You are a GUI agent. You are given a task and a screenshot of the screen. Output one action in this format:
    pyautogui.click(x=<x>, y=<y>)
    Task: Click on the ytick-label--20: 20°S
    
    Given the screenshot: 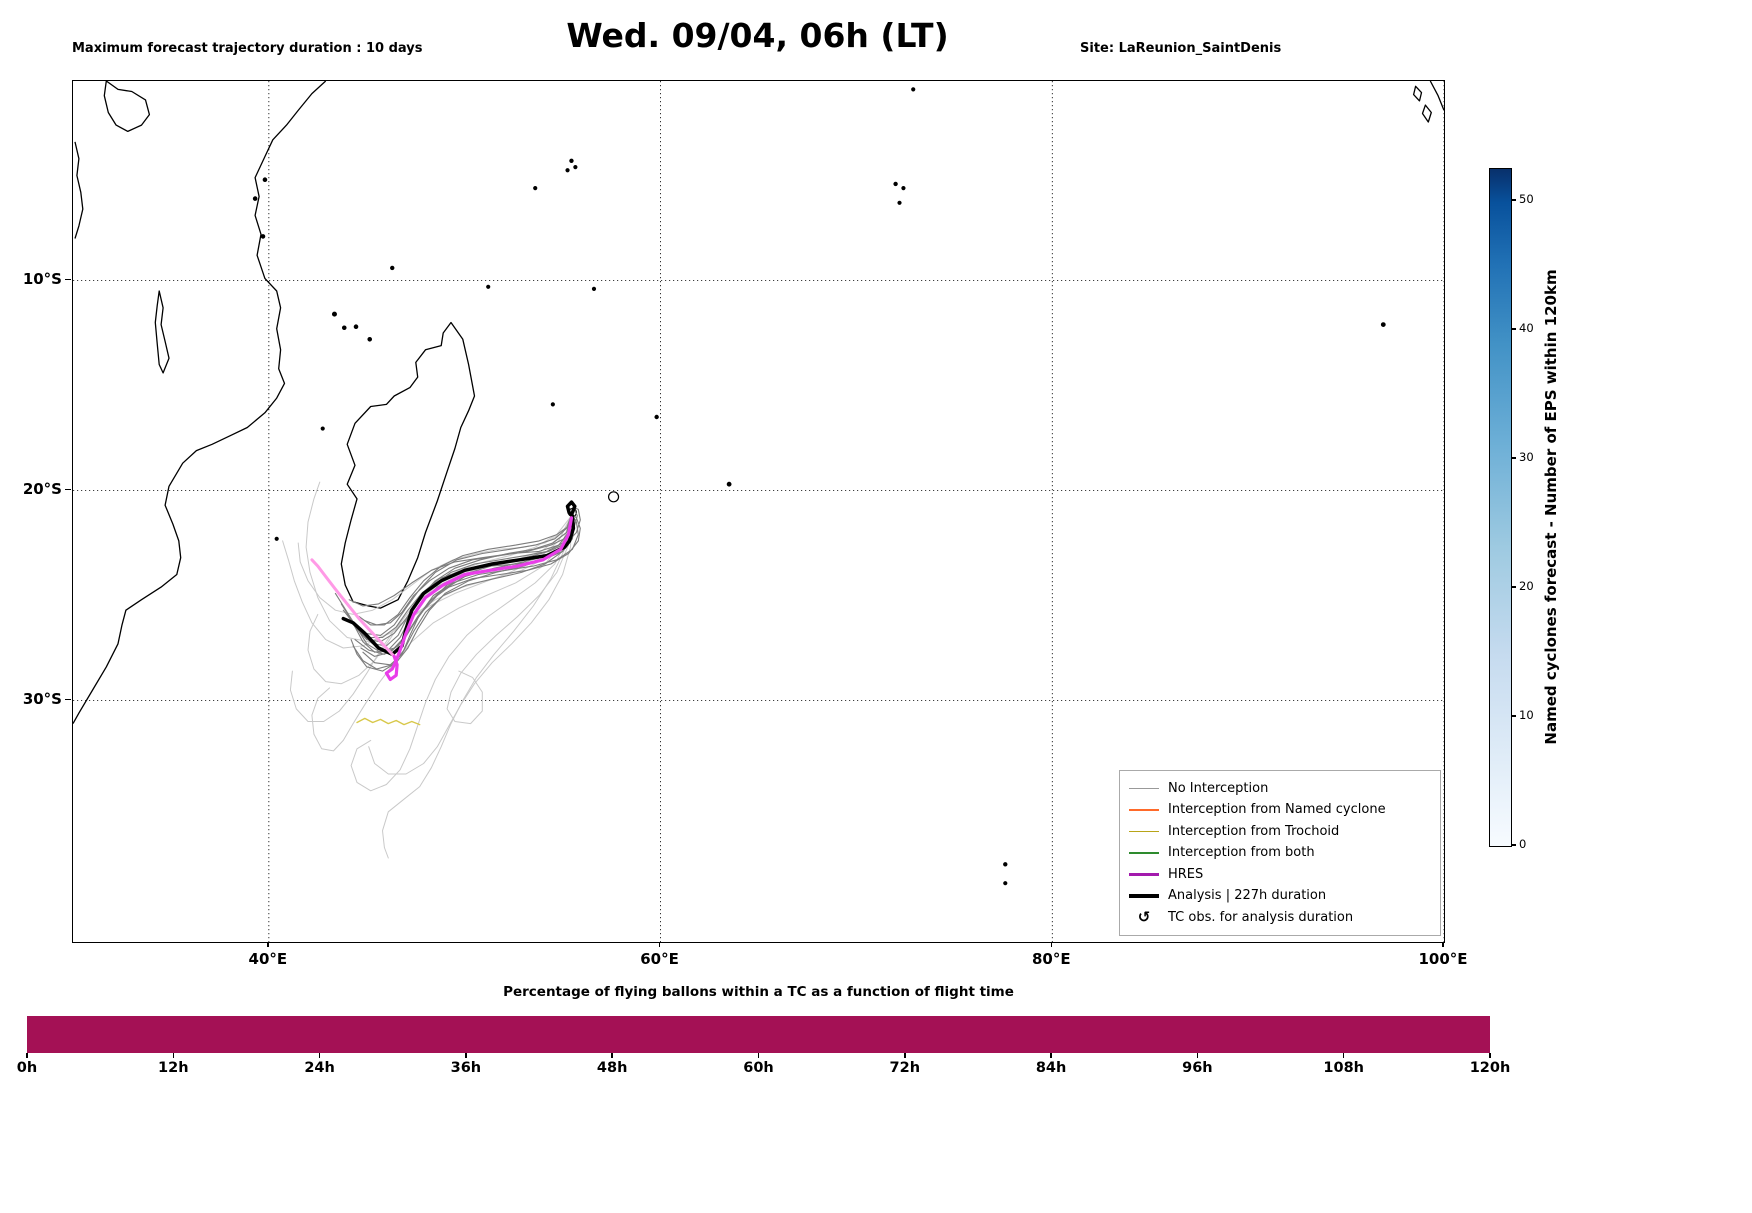 What is the action you would take?
    pyautogui.click(x=42, y=488)
    